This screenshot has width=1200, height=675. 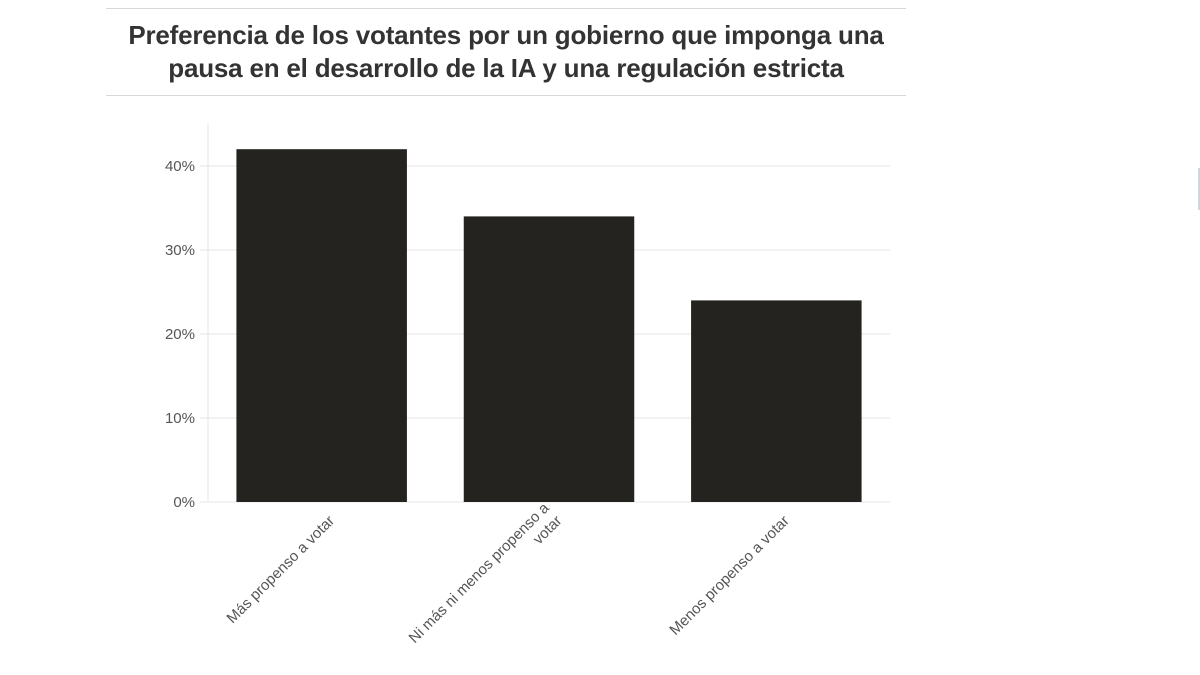 What do you see at coordinates (180, 250) in the screenshot?
I see `y-tick-label: 30%` at bounding box center [180, 250].